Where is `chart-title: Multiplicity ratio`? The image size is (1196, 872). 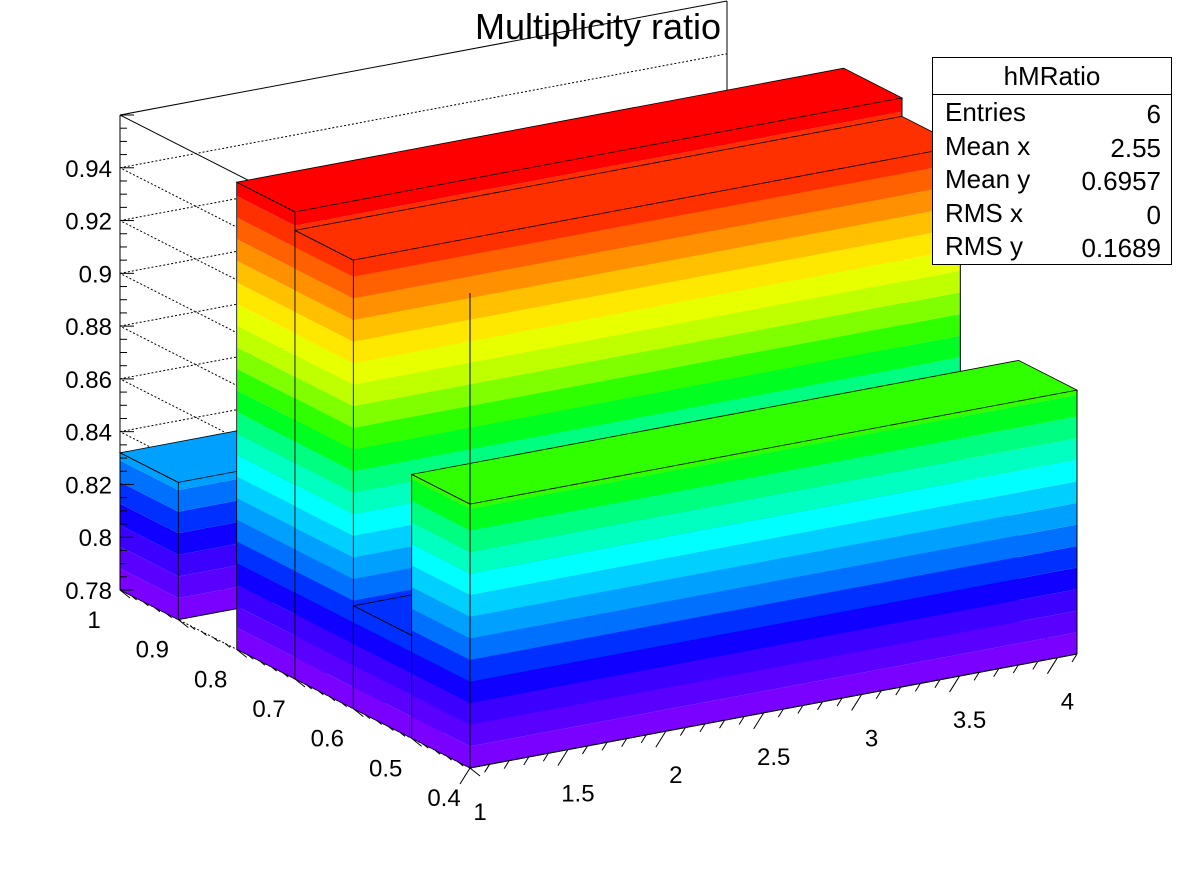 chart-title: Multiplicity ratio is located at coordinates (598, 26).